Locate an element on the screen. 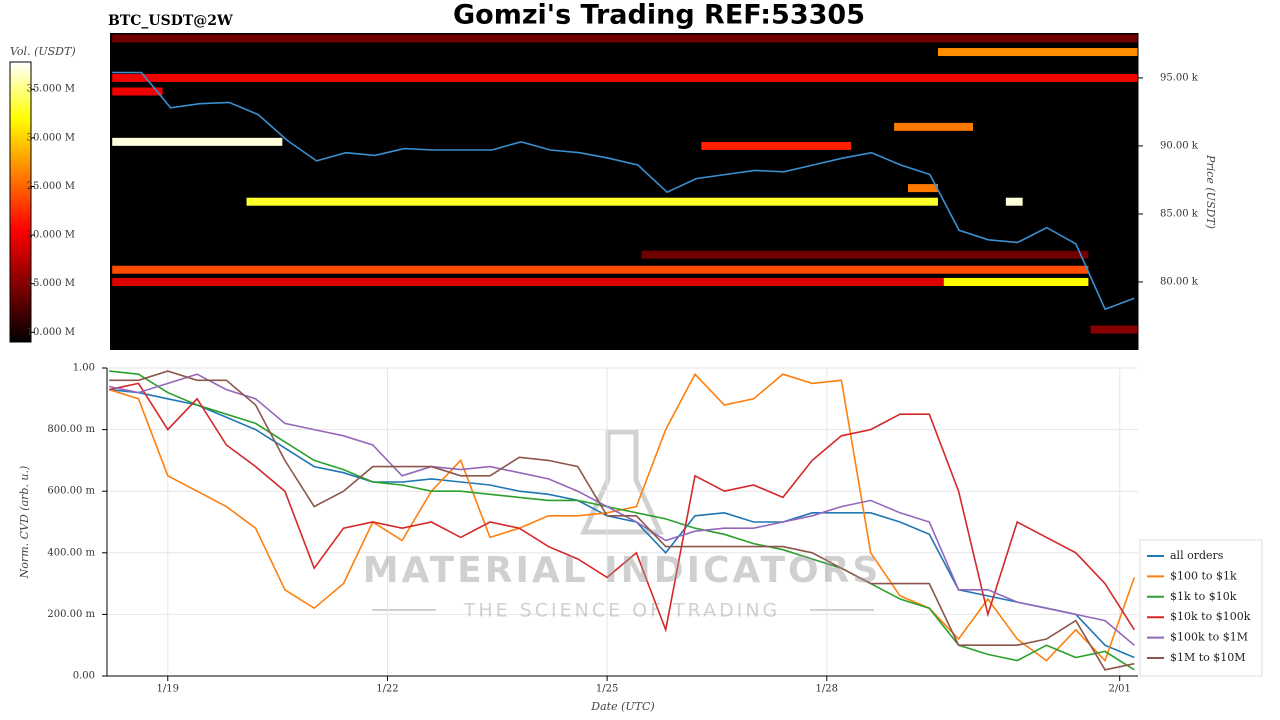  legend-box is located at coordinates (1201, 608).